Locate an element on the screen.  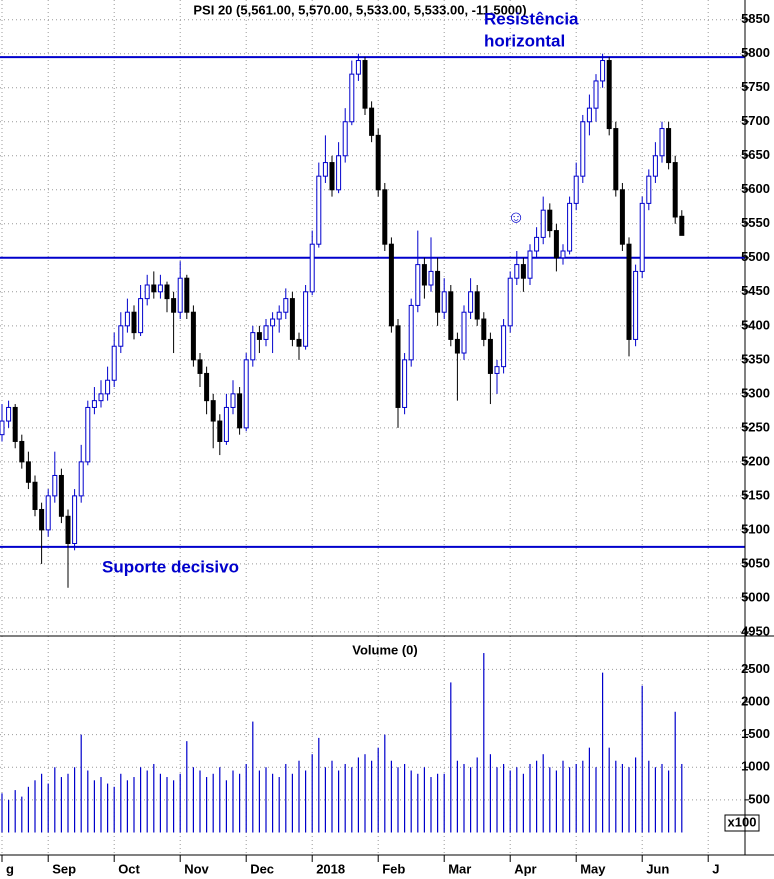
x-tick-label: Feb is located at coordinates (393, 868).